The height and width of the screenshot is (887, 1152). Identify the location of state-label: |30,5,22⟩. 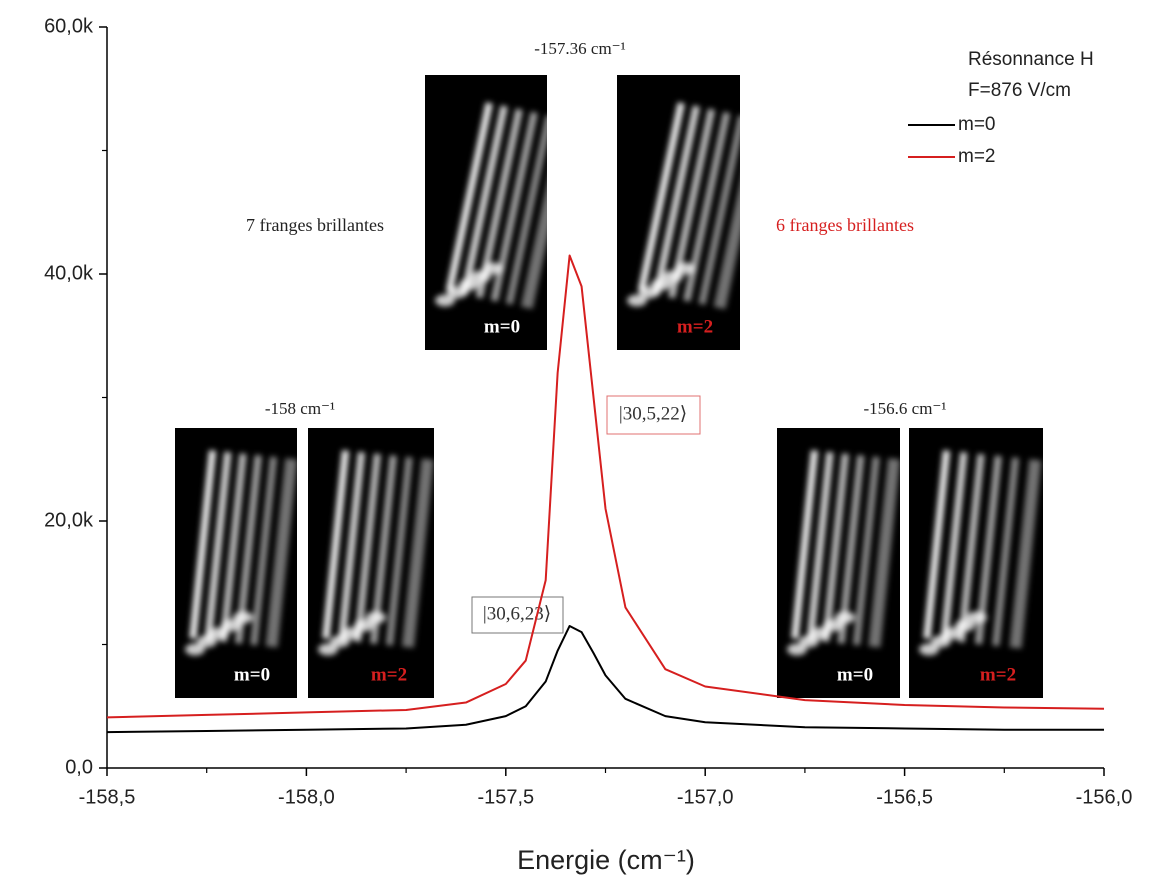
(653, 413).